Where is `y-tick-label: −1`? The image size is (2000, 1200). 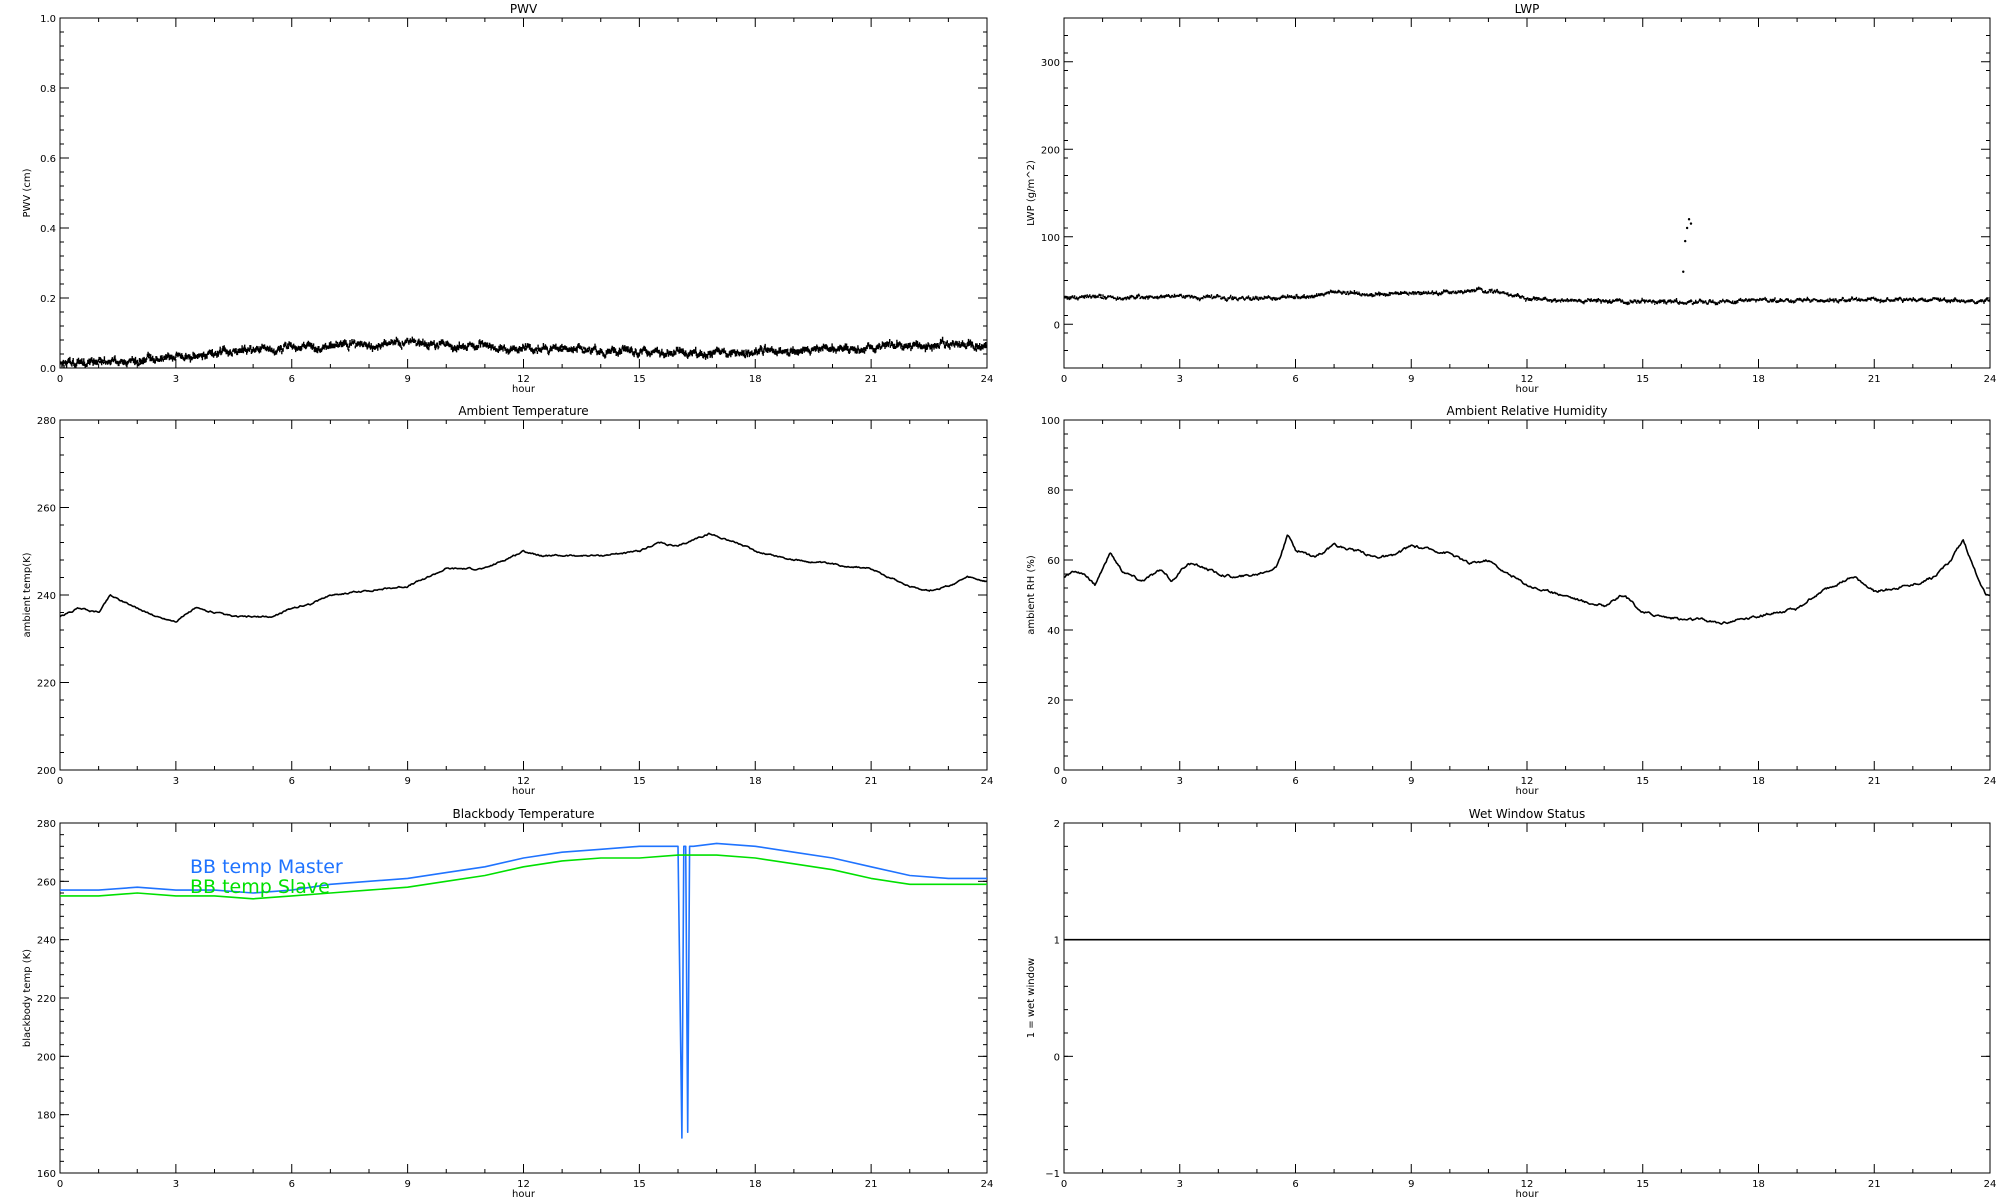 y-tick-label: −1 is located at coordinates (1052, 1174).